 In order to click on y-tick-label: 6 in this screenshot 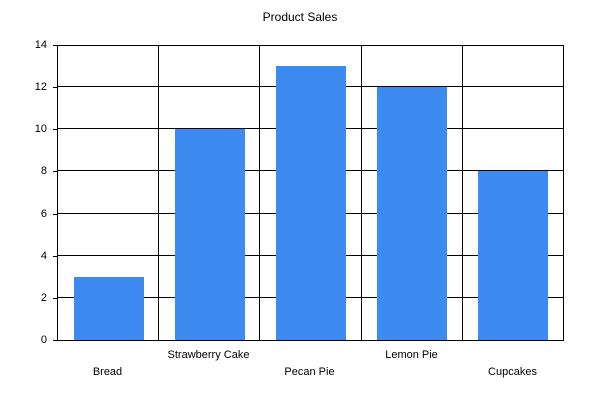, I will do `click(43, 213)`.